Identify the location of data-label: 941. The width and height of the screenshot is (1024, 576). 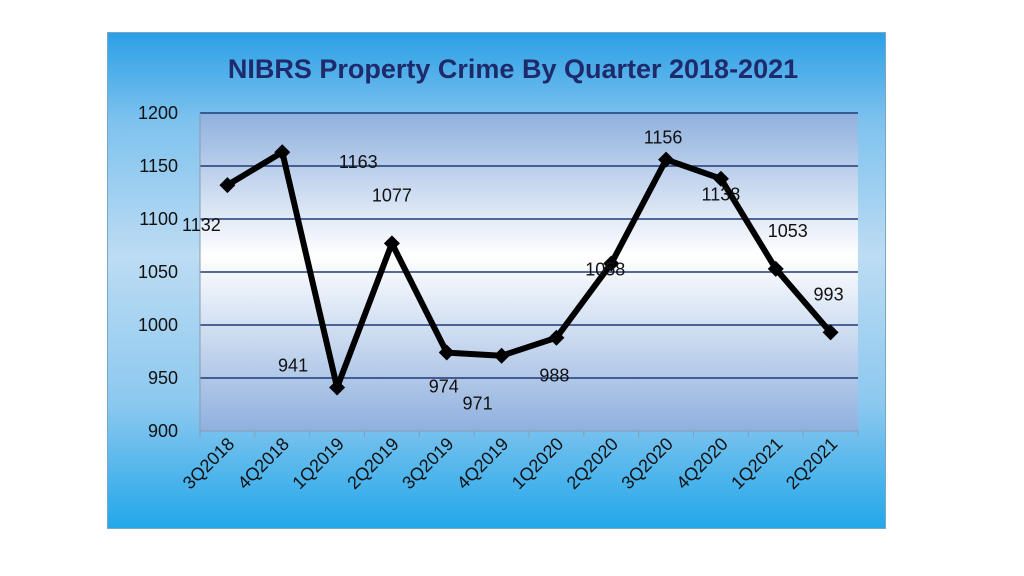
(293, 366).